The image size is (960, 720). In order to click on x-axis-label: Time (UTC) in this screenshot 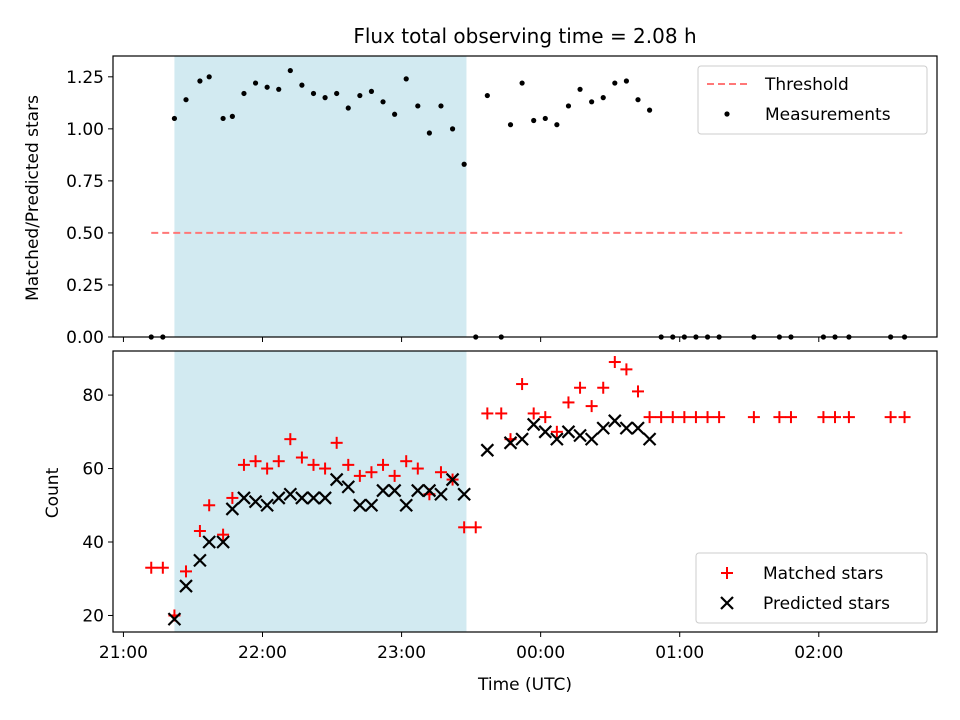, I will do `click(524, 685)`.